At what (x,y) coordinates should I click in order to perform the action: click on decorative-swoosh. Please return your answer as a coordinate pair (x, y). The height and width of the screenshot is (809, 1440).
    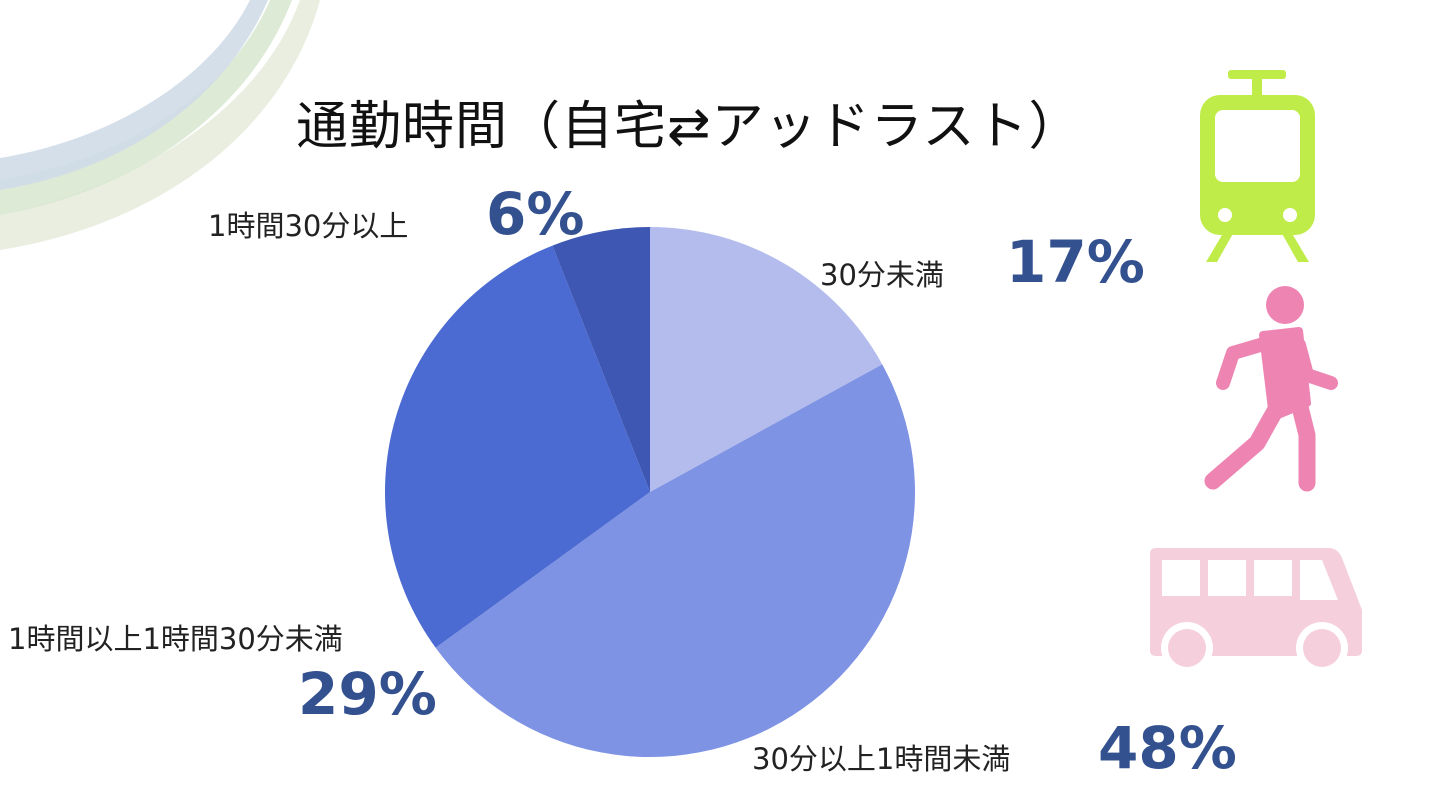
    Looking at the image, I should click on (160, 125).